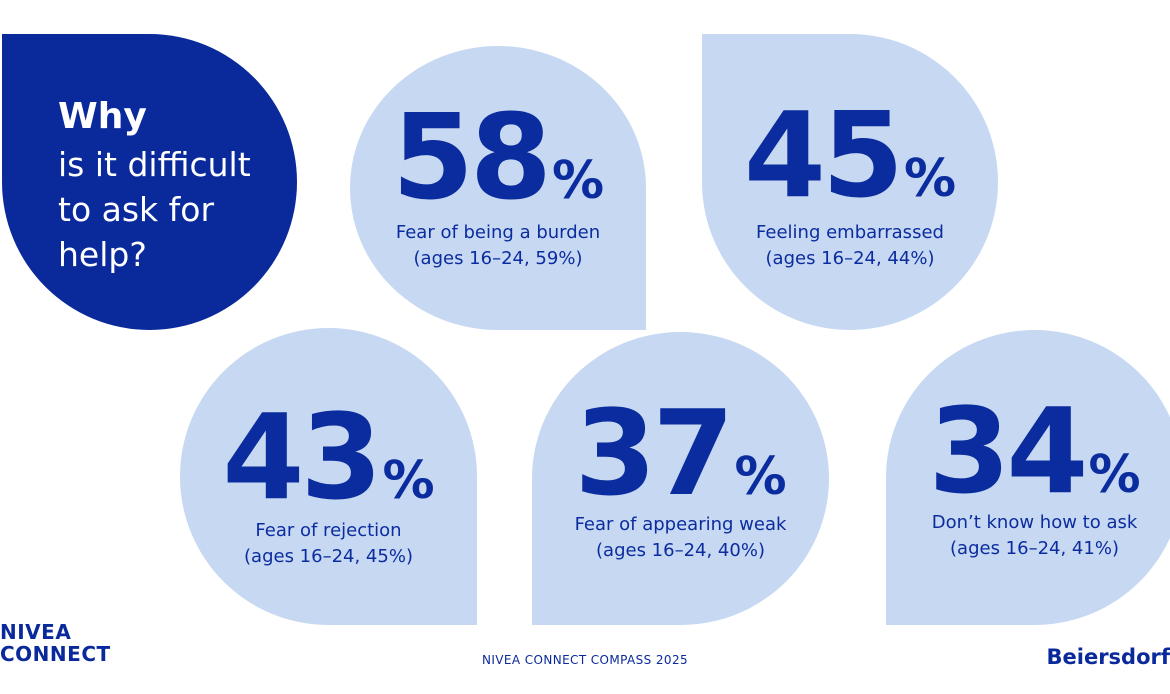  I want to click on logo-line: CONNECT, so click(55, 654).